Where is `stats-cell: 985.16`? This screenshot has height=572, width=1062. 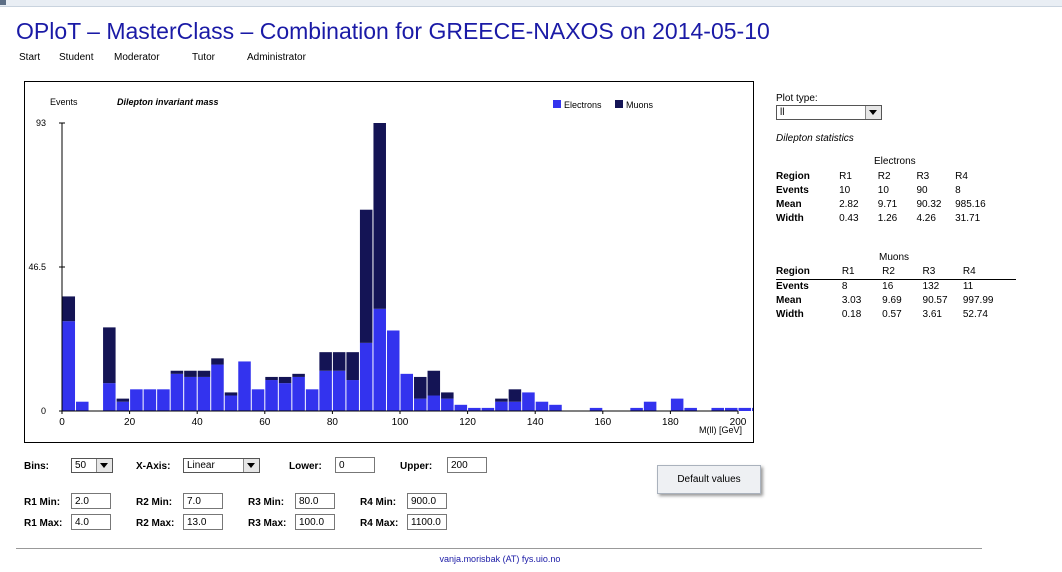 stats-cell: 985.16 is located at coordinates (970, 204).